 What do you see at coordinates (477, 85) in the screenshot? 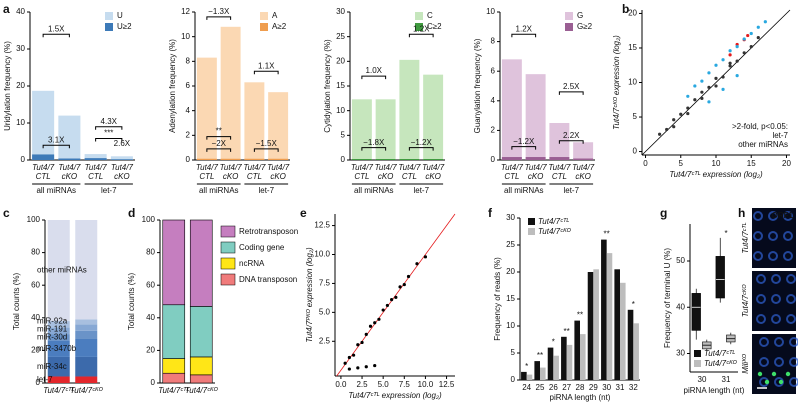
I see `y-axis-label: Guanylation frequency (%)` at bounding box center [477, 85].